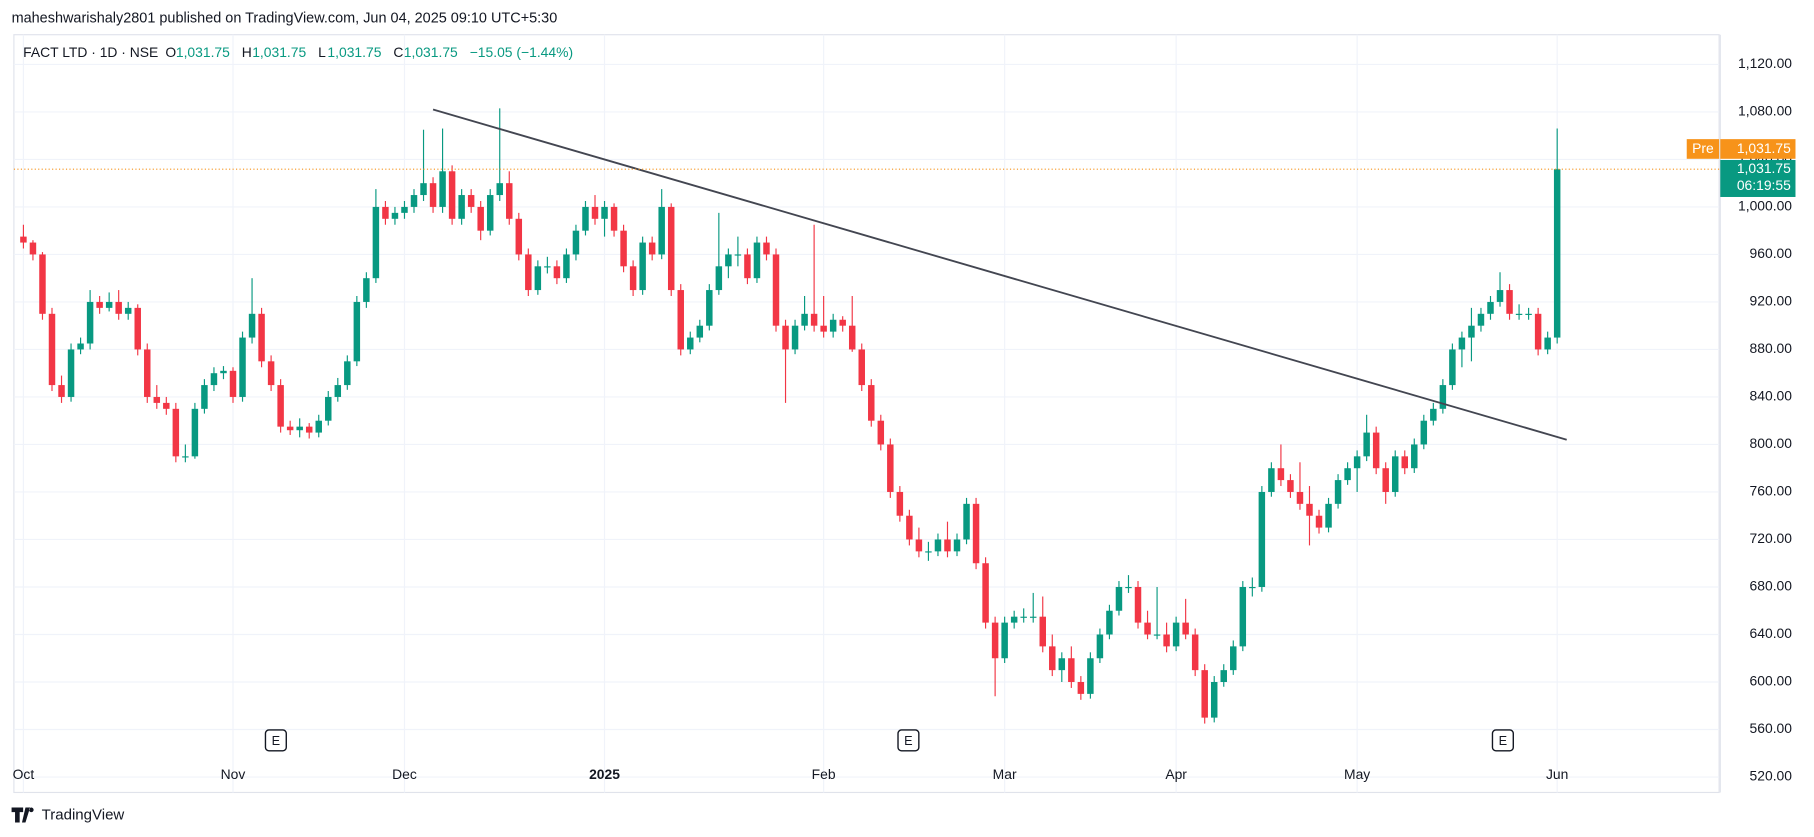 This screenshot has height=837, width=1814. I want to click on legend-l-key: L, so click(322, 52).